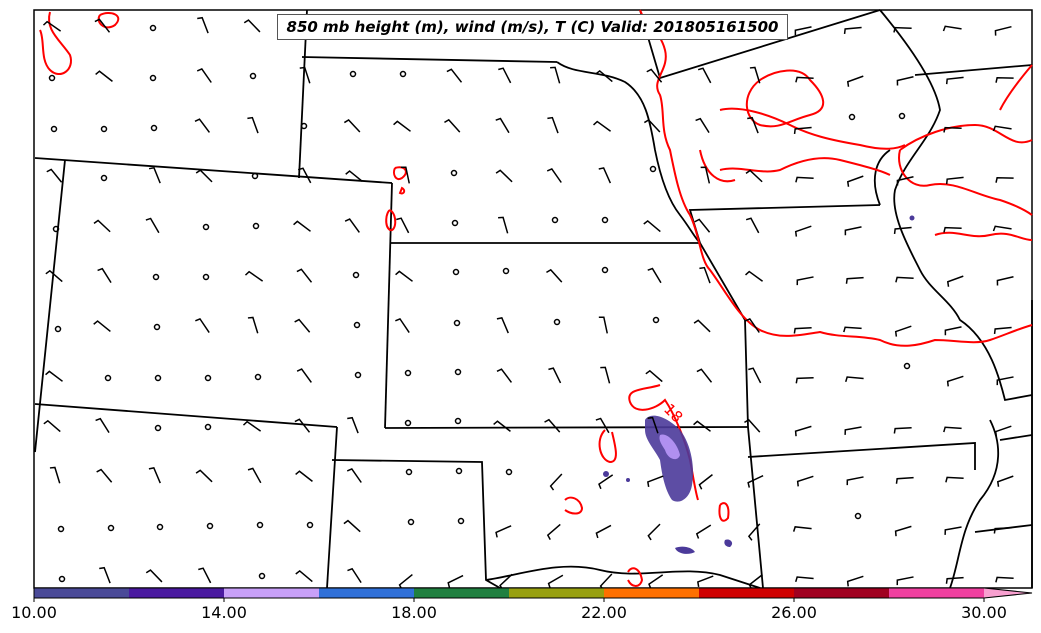 The width and height of the screenshot is (1041, 633). What do you see at coordinates (724, 335) in the screenshot?
I see `border-ks-mo` at bounding box center [724, 335].